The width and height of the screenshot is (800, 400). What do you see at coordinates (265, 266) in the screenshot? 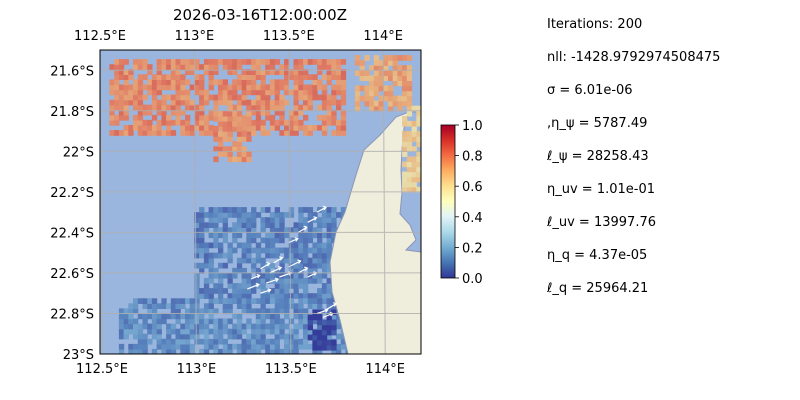
I see `velocity-arrow` at bounding box center [265, 266].